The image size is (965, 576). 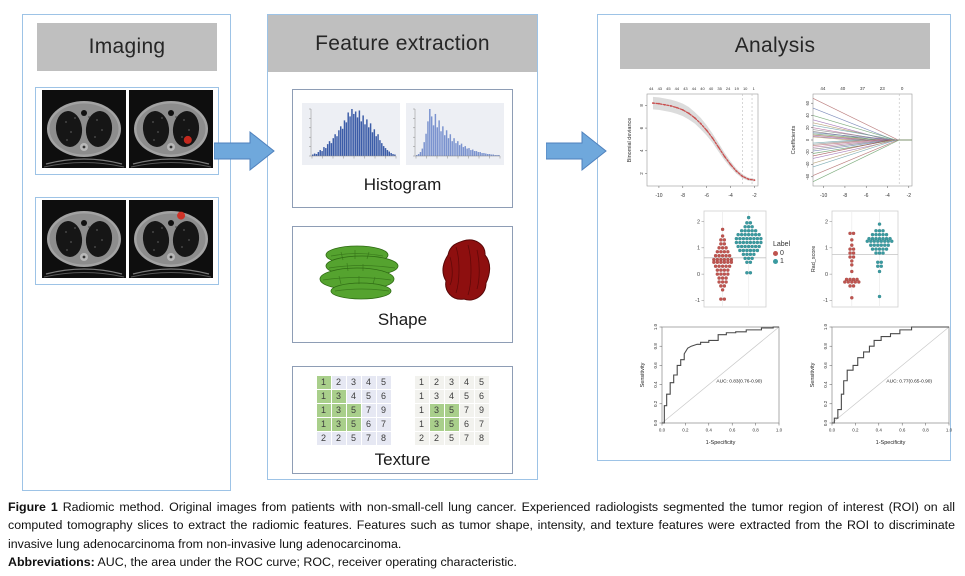 I want to click on svg-text: -60, so click(x=807, y=176).